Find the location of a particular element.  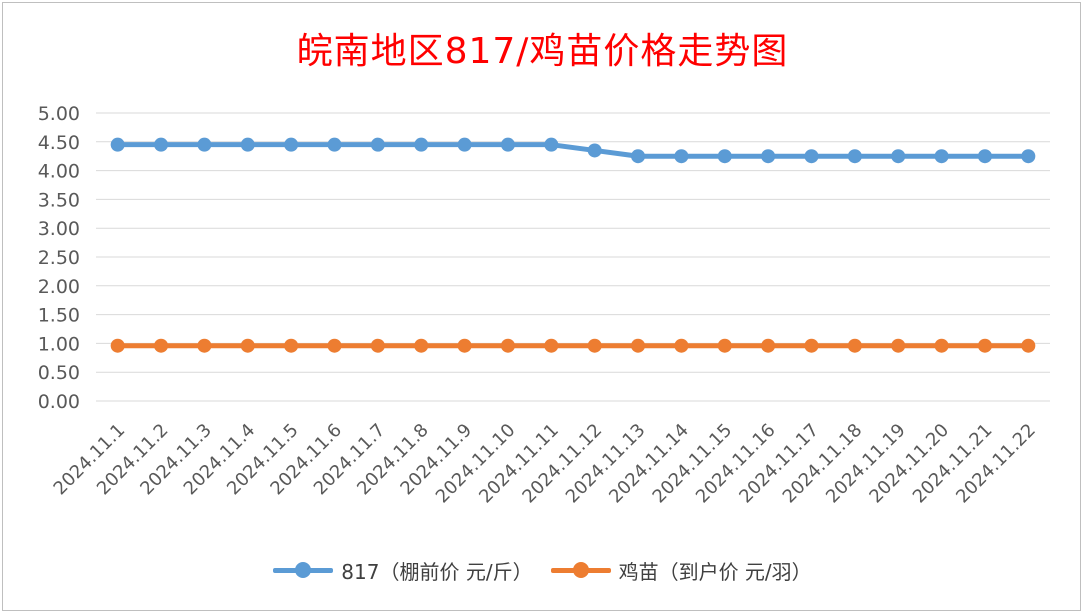

y-tick-label: 3.50 is located at coordinates (59, 200).